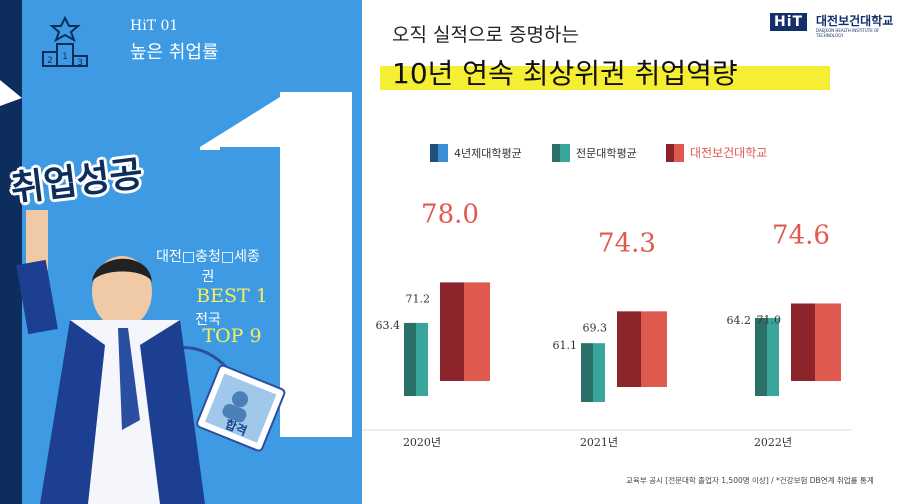 Image resolution: width=900 pixels, height=504 pixels. Describe the element at coordinates (599, 442) in the screenshot. I see `category-label-1: 2021년` at that location.